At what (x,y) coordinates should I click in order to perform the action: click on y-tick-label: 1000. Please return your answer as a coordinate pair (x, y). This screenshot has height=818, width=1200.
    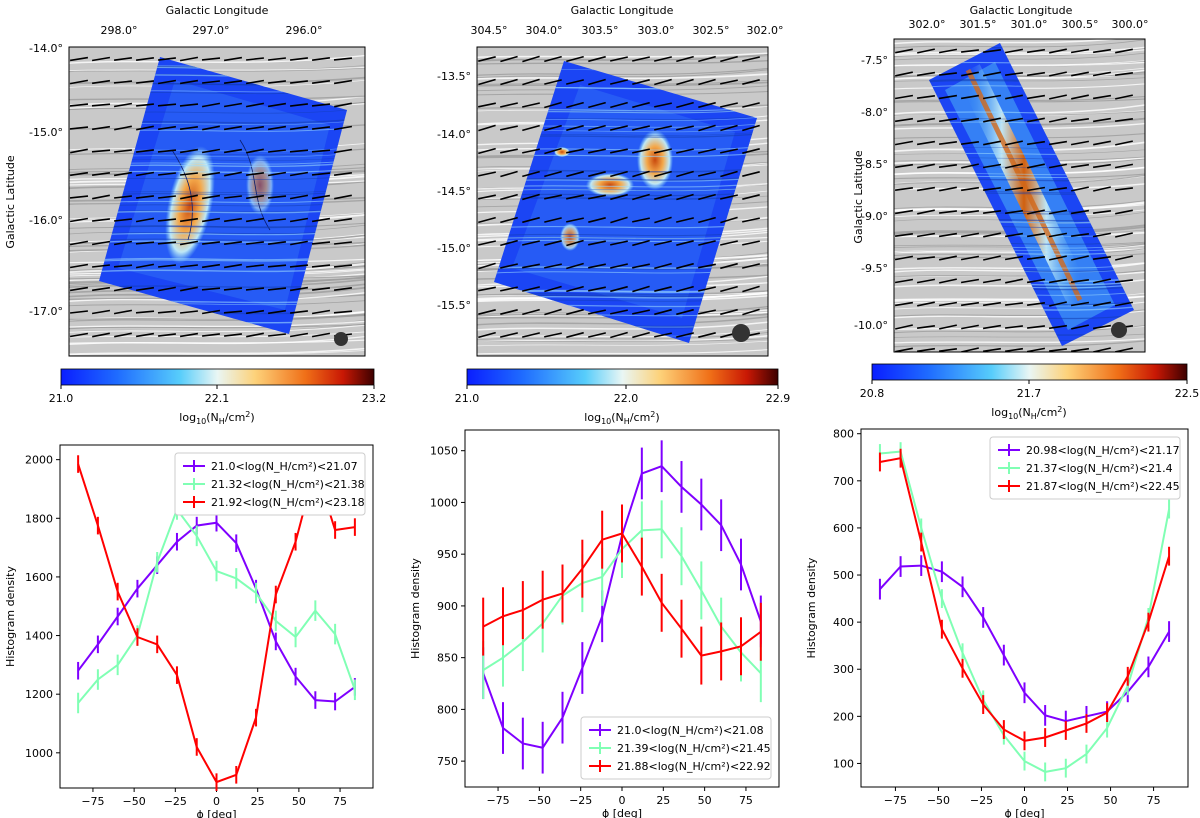
    Looking at the image, I should click on (39, 753).